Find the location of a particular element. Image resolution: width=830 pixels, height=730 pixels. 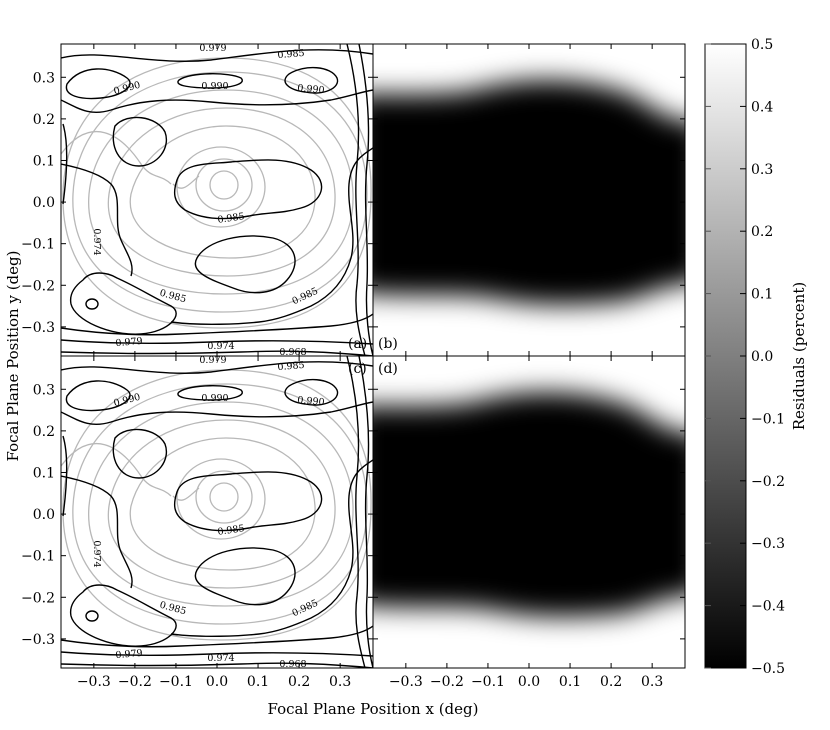

x-axis-title: Focal Plane Position x (deg) is located at coordinates (373, 709).